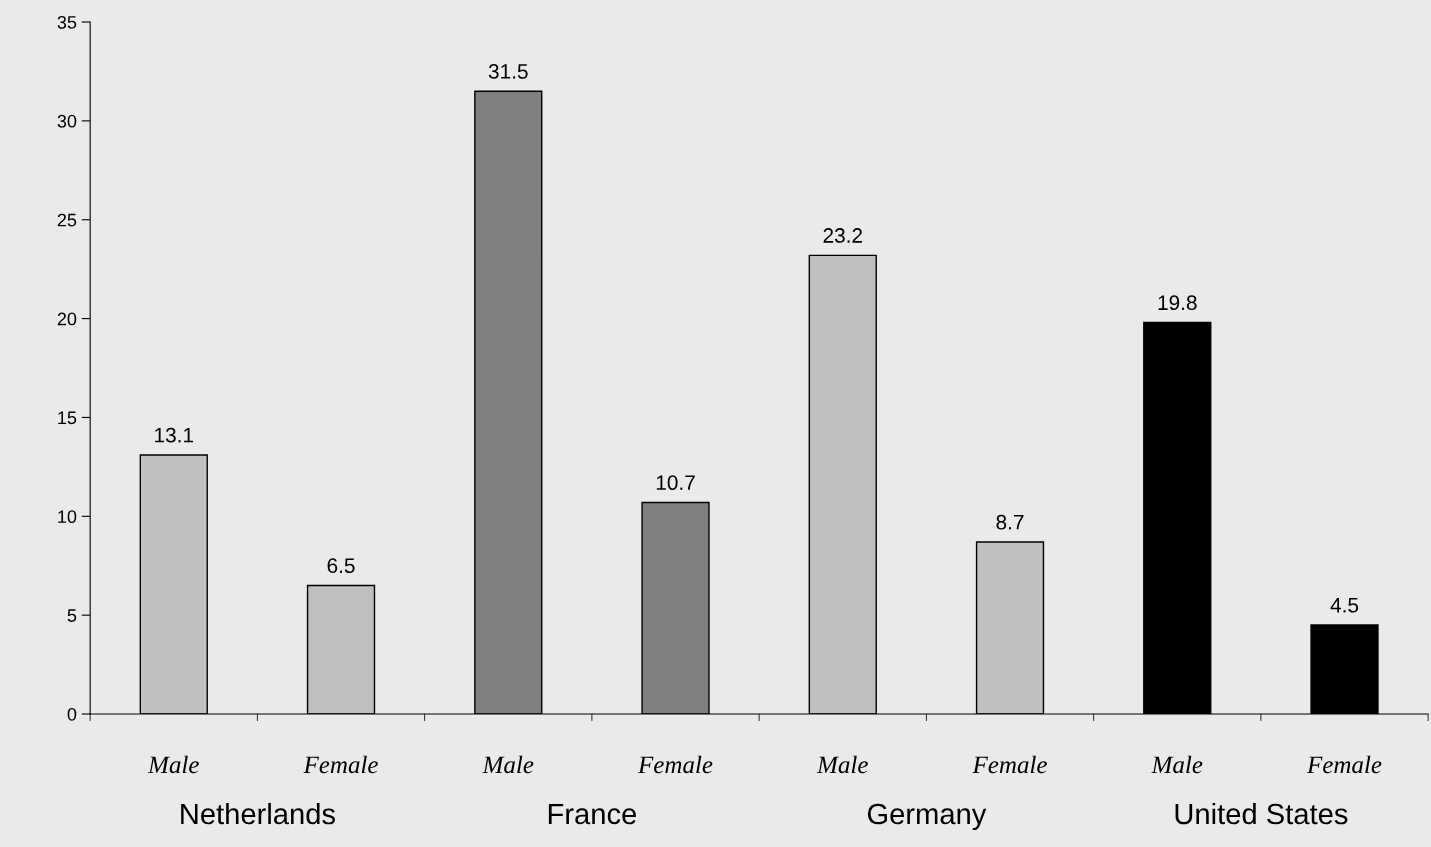 The width and height of the screenshot is (1431, 847). What do you see at coordinates (1344, 605) in the screenshot?
I see `data-label: 4.5` at bounding box center [1344, 605].